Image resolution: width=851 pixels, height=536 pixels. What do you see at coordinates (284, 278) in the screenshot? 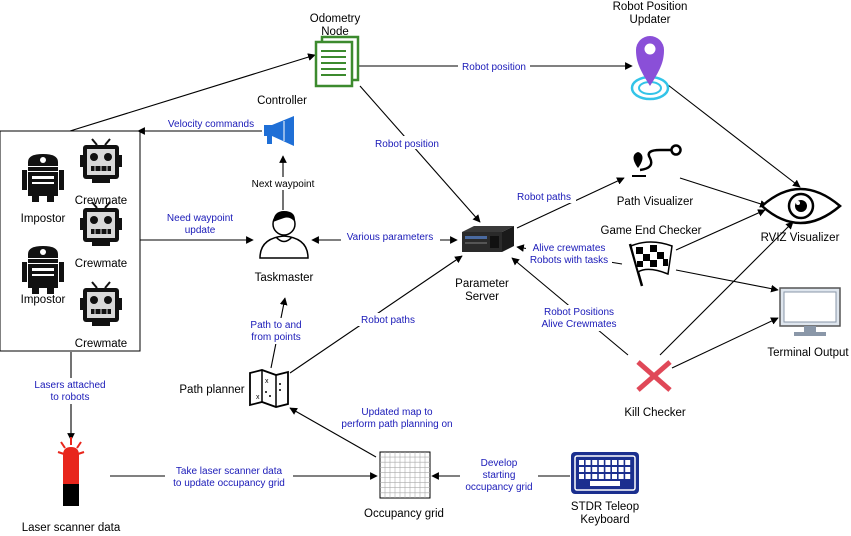
I see `taskmaster-label: Taskmaster` at bounding box center [284, 278].